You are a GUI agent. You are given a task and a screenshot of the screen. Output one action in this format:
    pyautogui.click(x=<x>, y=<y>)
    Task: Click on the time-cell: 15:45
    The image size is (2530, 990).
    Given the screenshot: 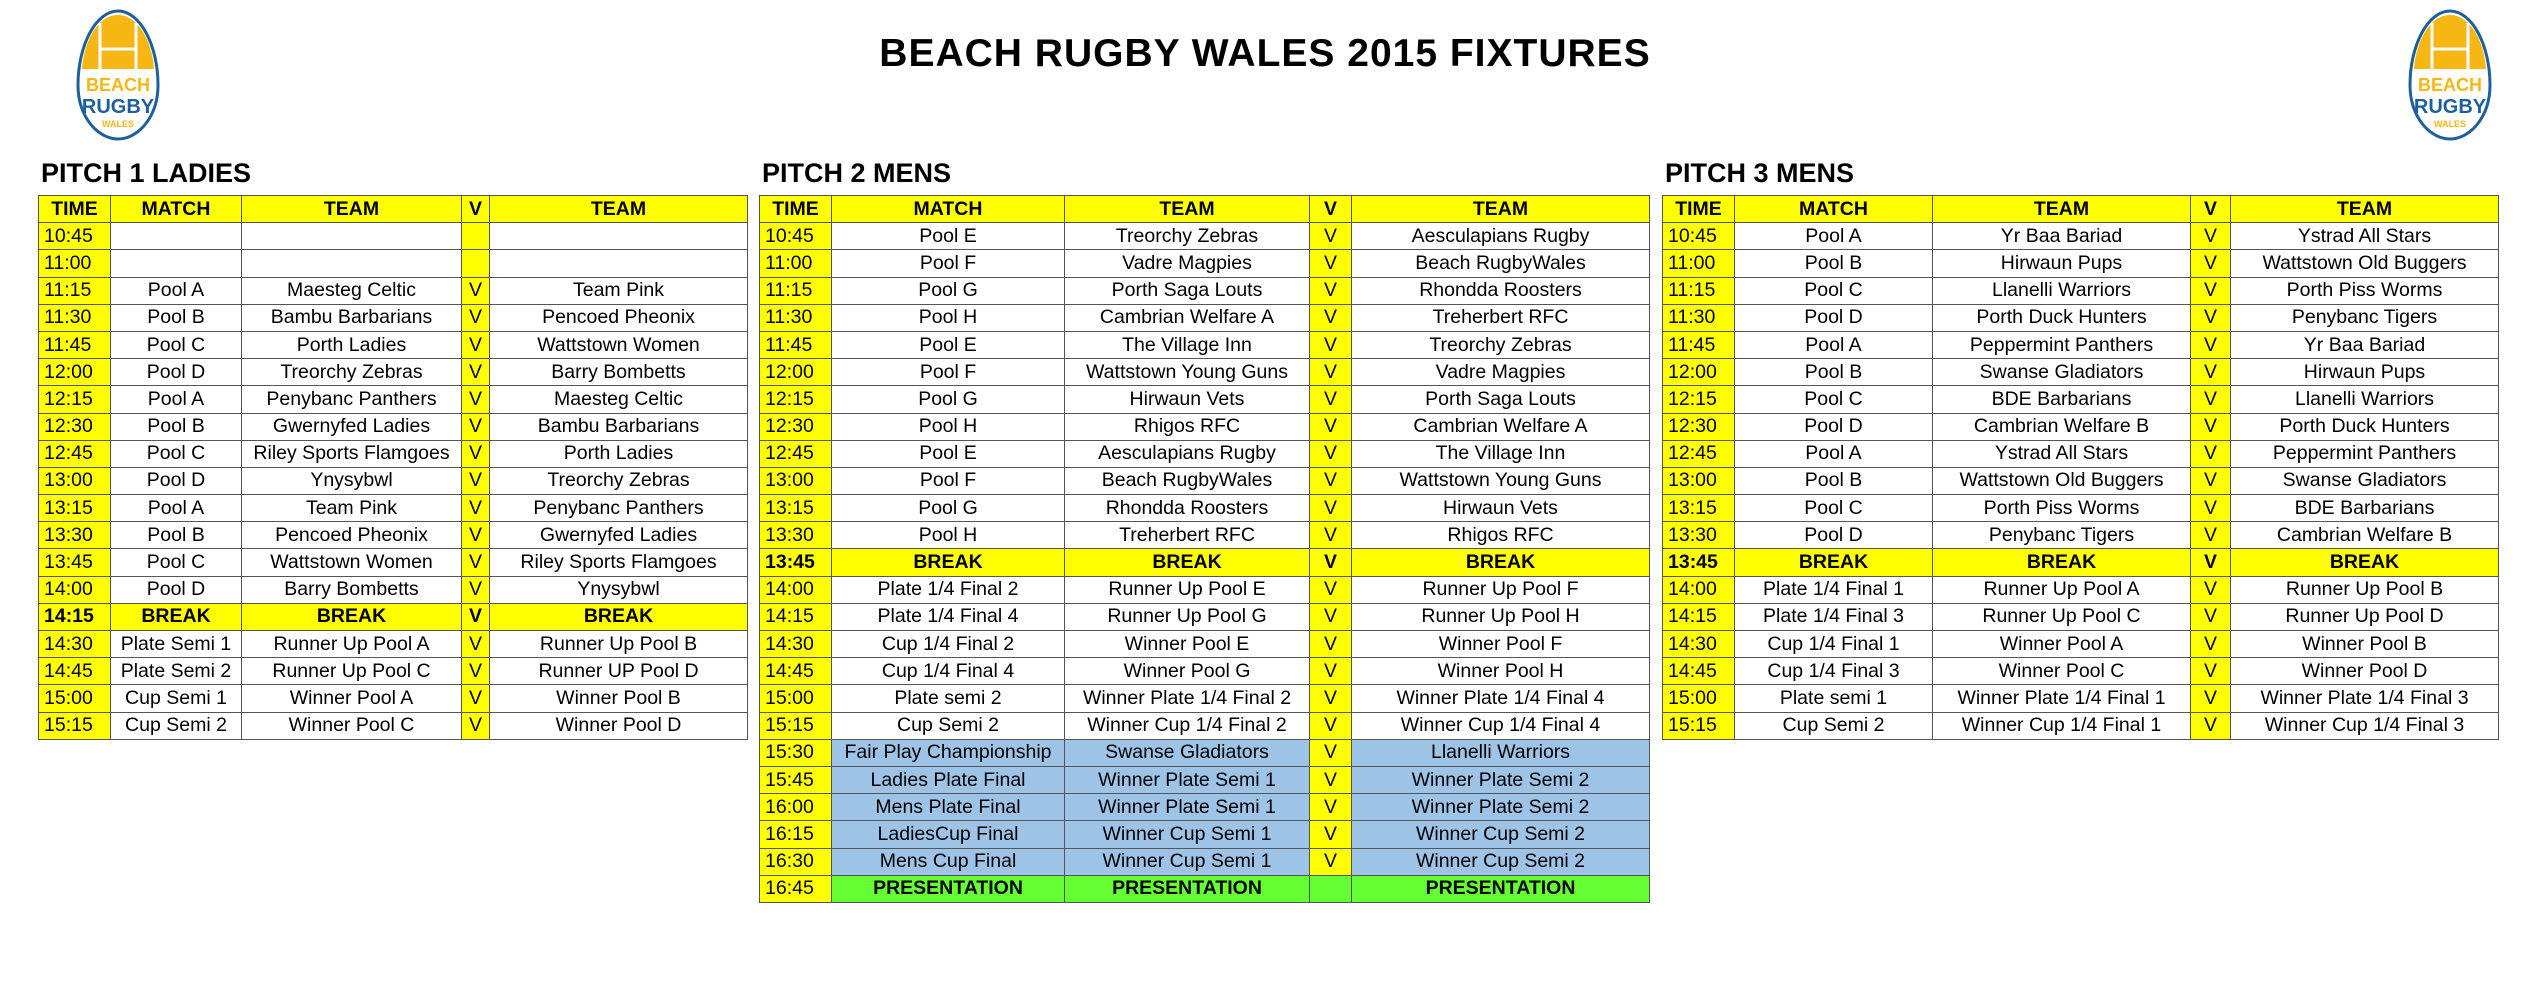 What is the action you would take?
    pyautogui.click(x=795, y=780)
    